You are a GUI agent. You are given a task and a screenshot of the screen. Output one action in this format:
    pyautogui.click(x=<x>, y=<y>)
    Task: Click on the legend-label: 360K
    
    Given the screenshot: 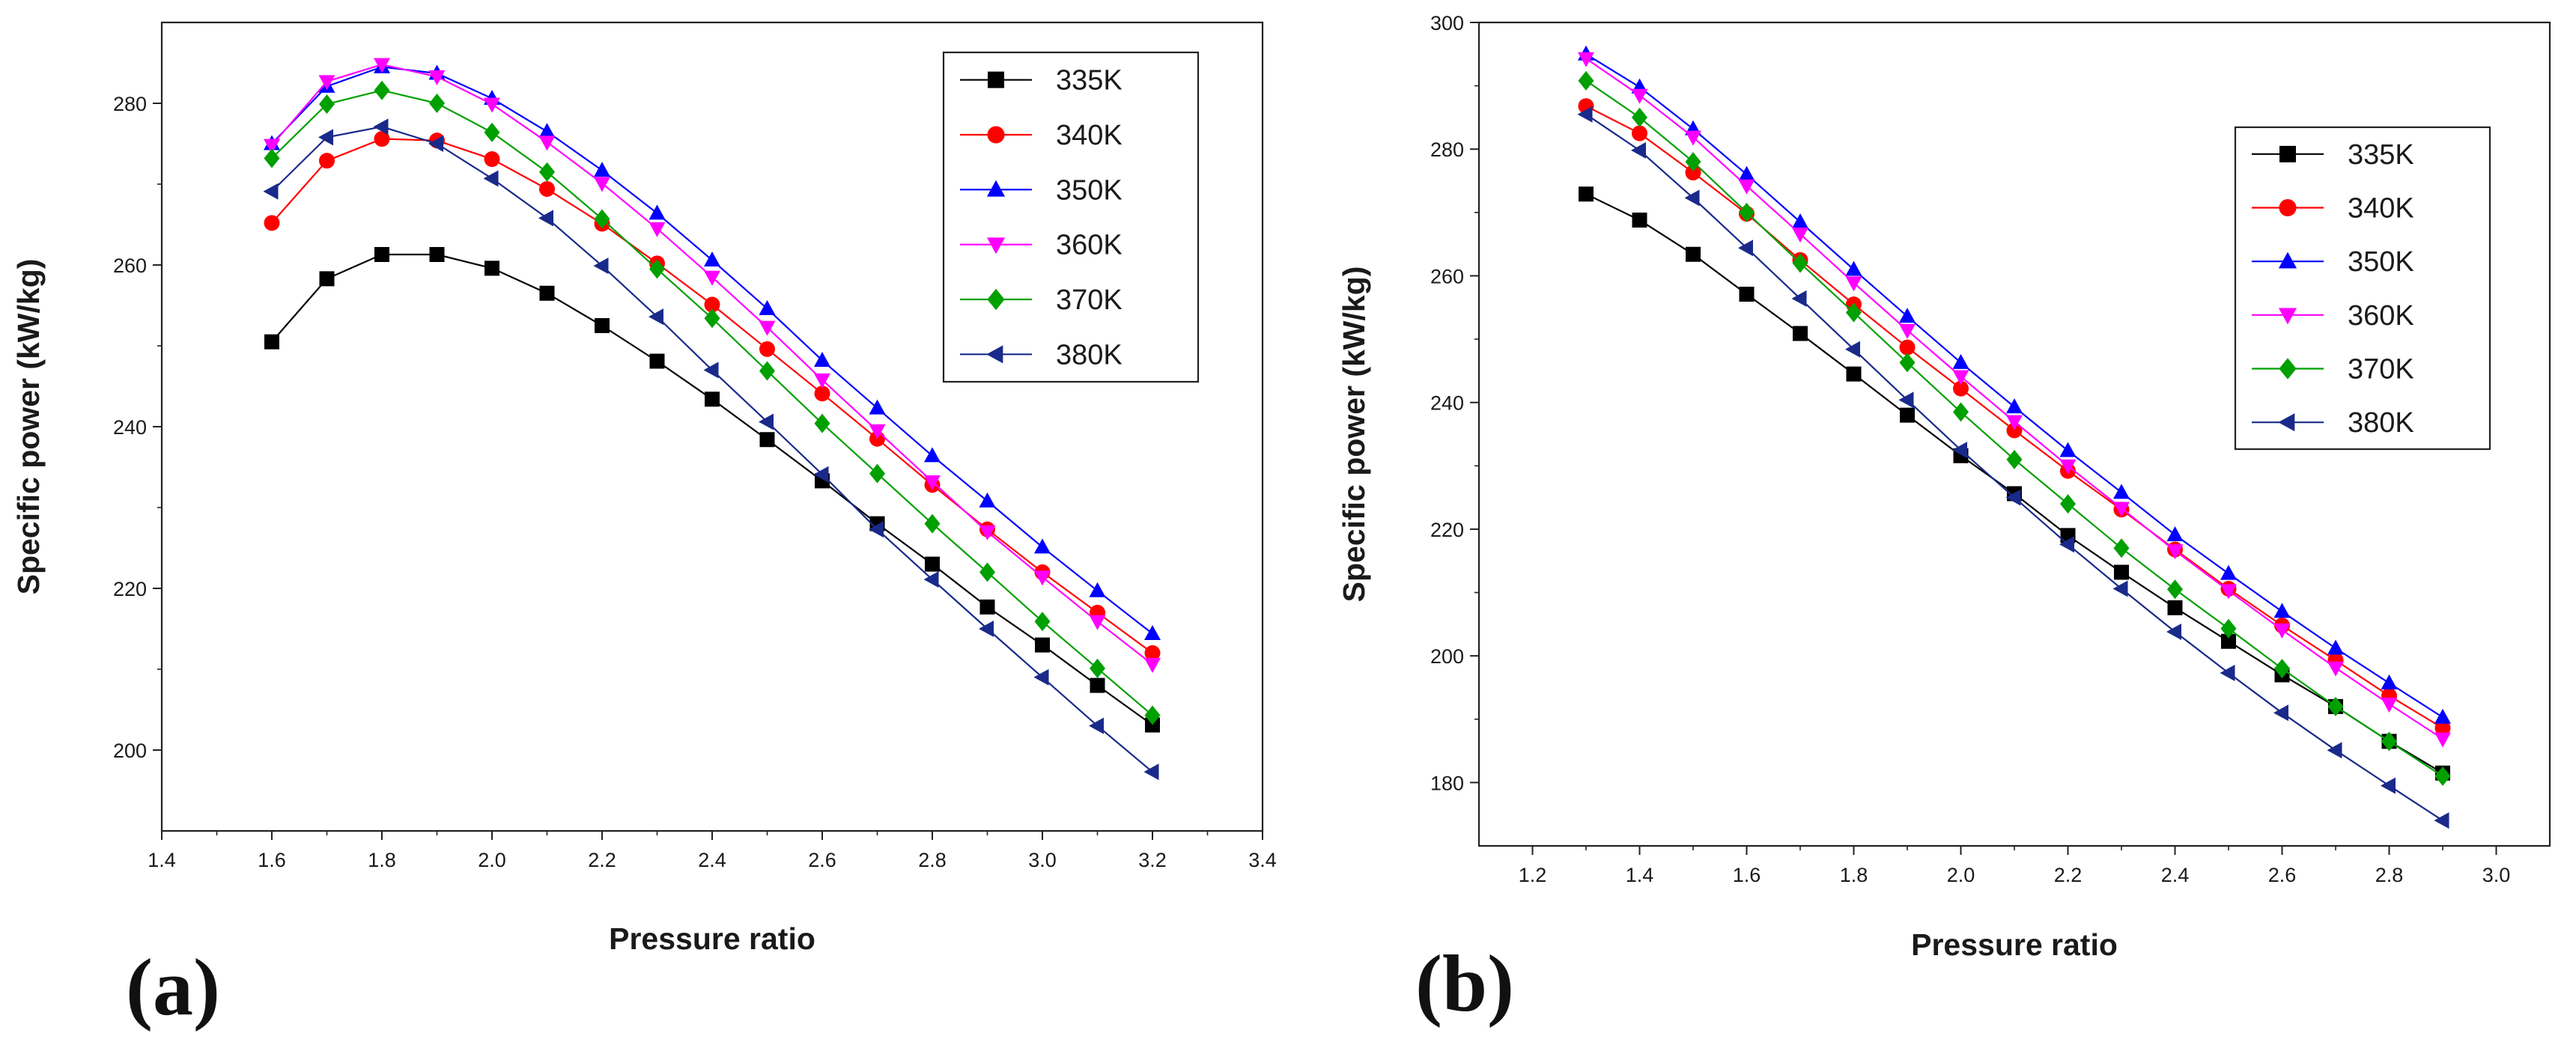 What is the action you would take?
    pyautogui.click(x=2381, y=316)
    